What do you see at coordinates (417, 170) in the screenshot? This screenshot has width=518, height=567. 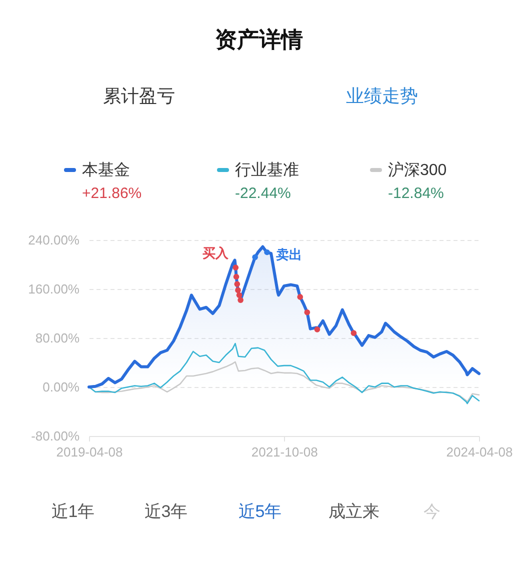 I see `legend-label: 沪深300` at bounding box center [417, 170].